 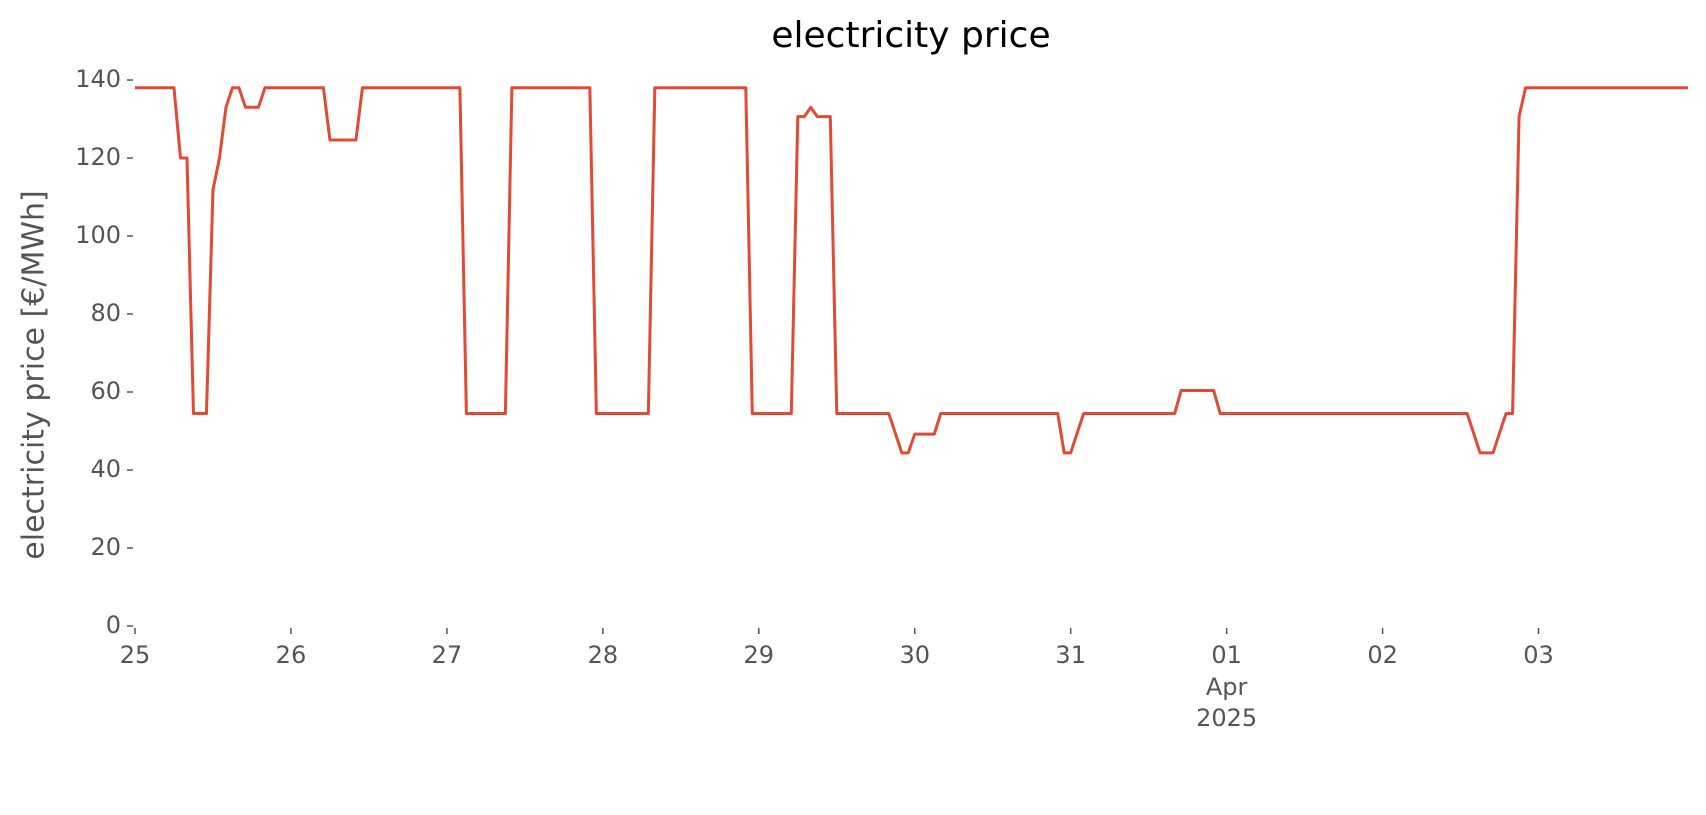 What do you see at coordinates (447, 655) in the screenshot?
I see `x-tick-label: 27` at bounding box center [447, 655].